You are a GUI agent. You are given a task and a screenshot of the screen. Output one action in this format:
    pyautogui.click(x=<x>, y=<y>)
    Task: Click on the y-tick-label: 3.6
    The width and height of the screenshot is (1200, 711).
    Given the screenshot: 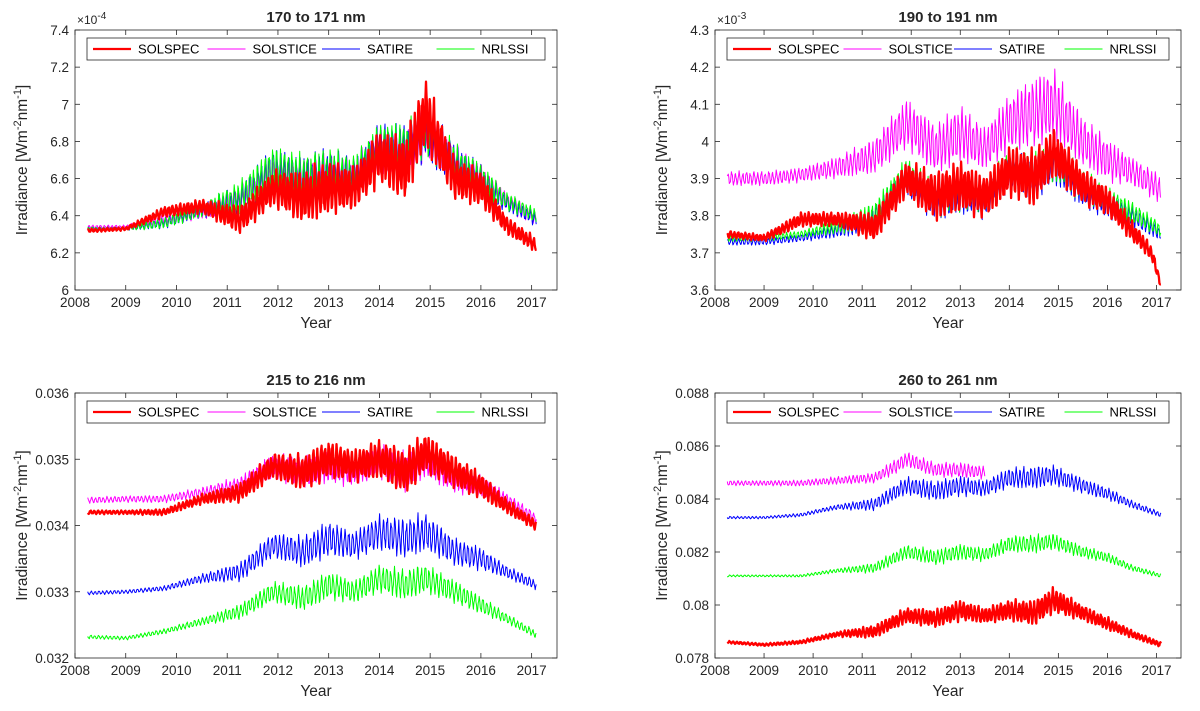 What is the action you would take?
    pyautogui.click(x=699, y=290)
    